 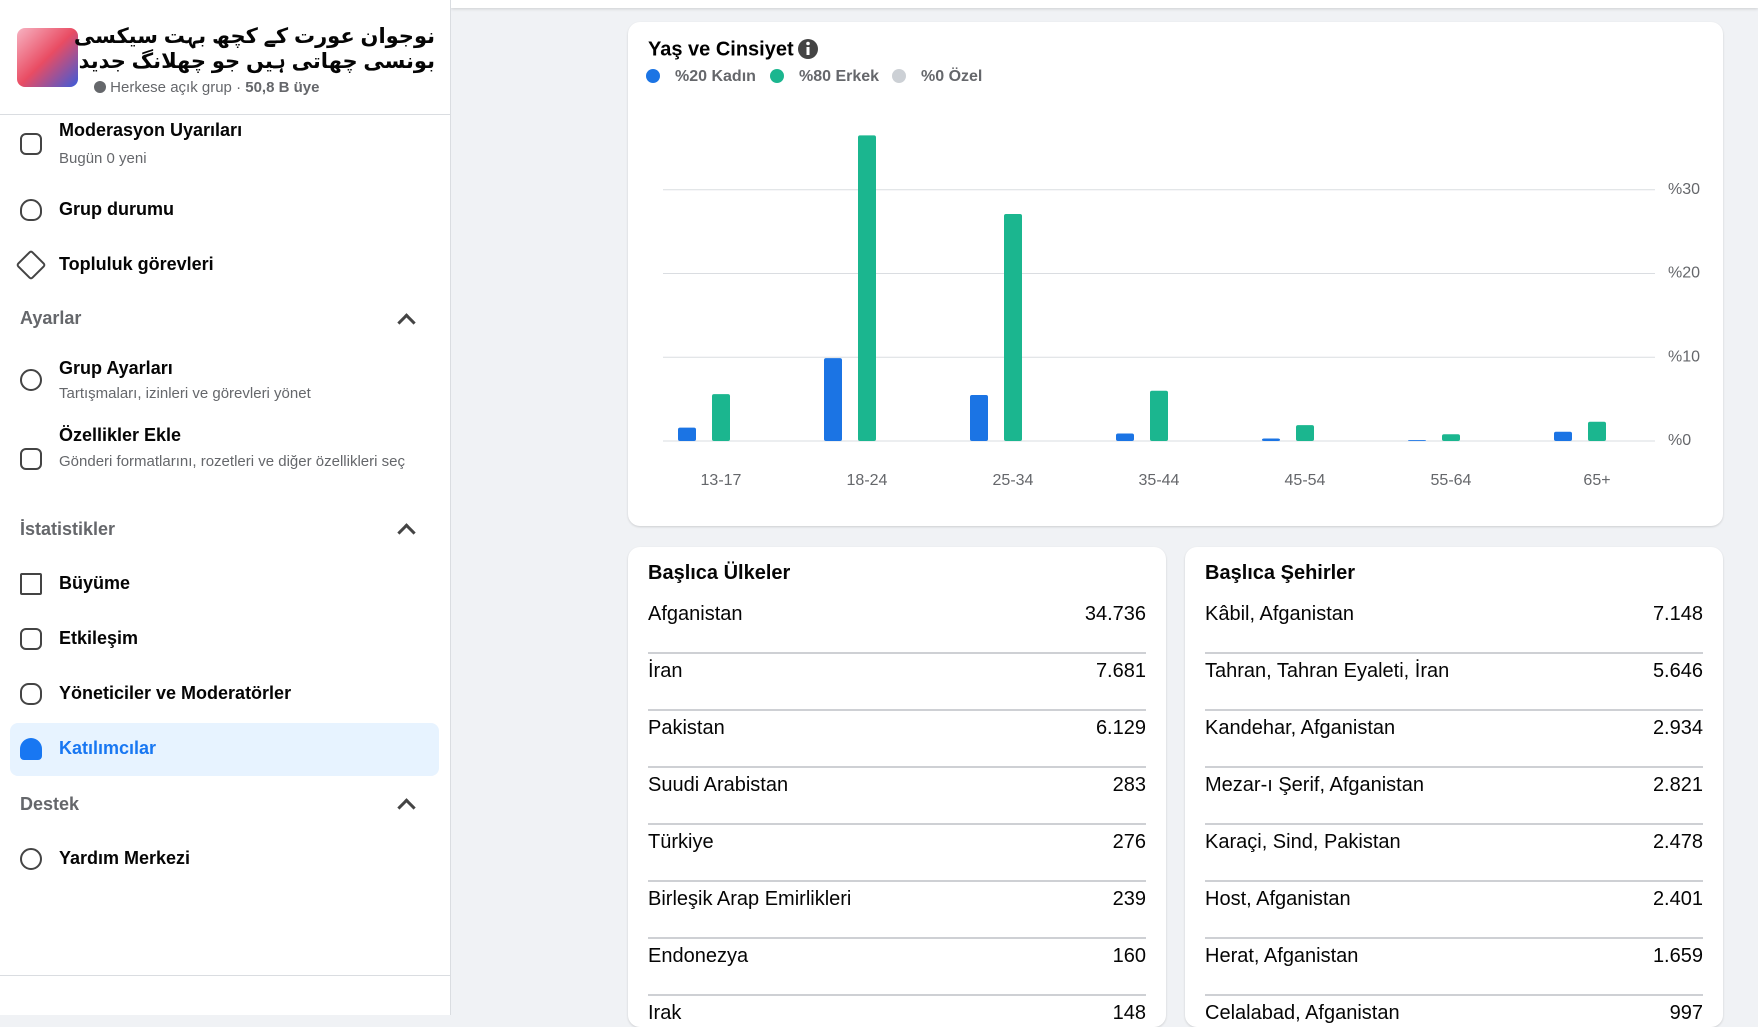 What do you see at coordinates (897, 909) in the screenshot?
I see `table-row: Birleşik Arap Emirlikleri 239` at bounding box center [897, 909].